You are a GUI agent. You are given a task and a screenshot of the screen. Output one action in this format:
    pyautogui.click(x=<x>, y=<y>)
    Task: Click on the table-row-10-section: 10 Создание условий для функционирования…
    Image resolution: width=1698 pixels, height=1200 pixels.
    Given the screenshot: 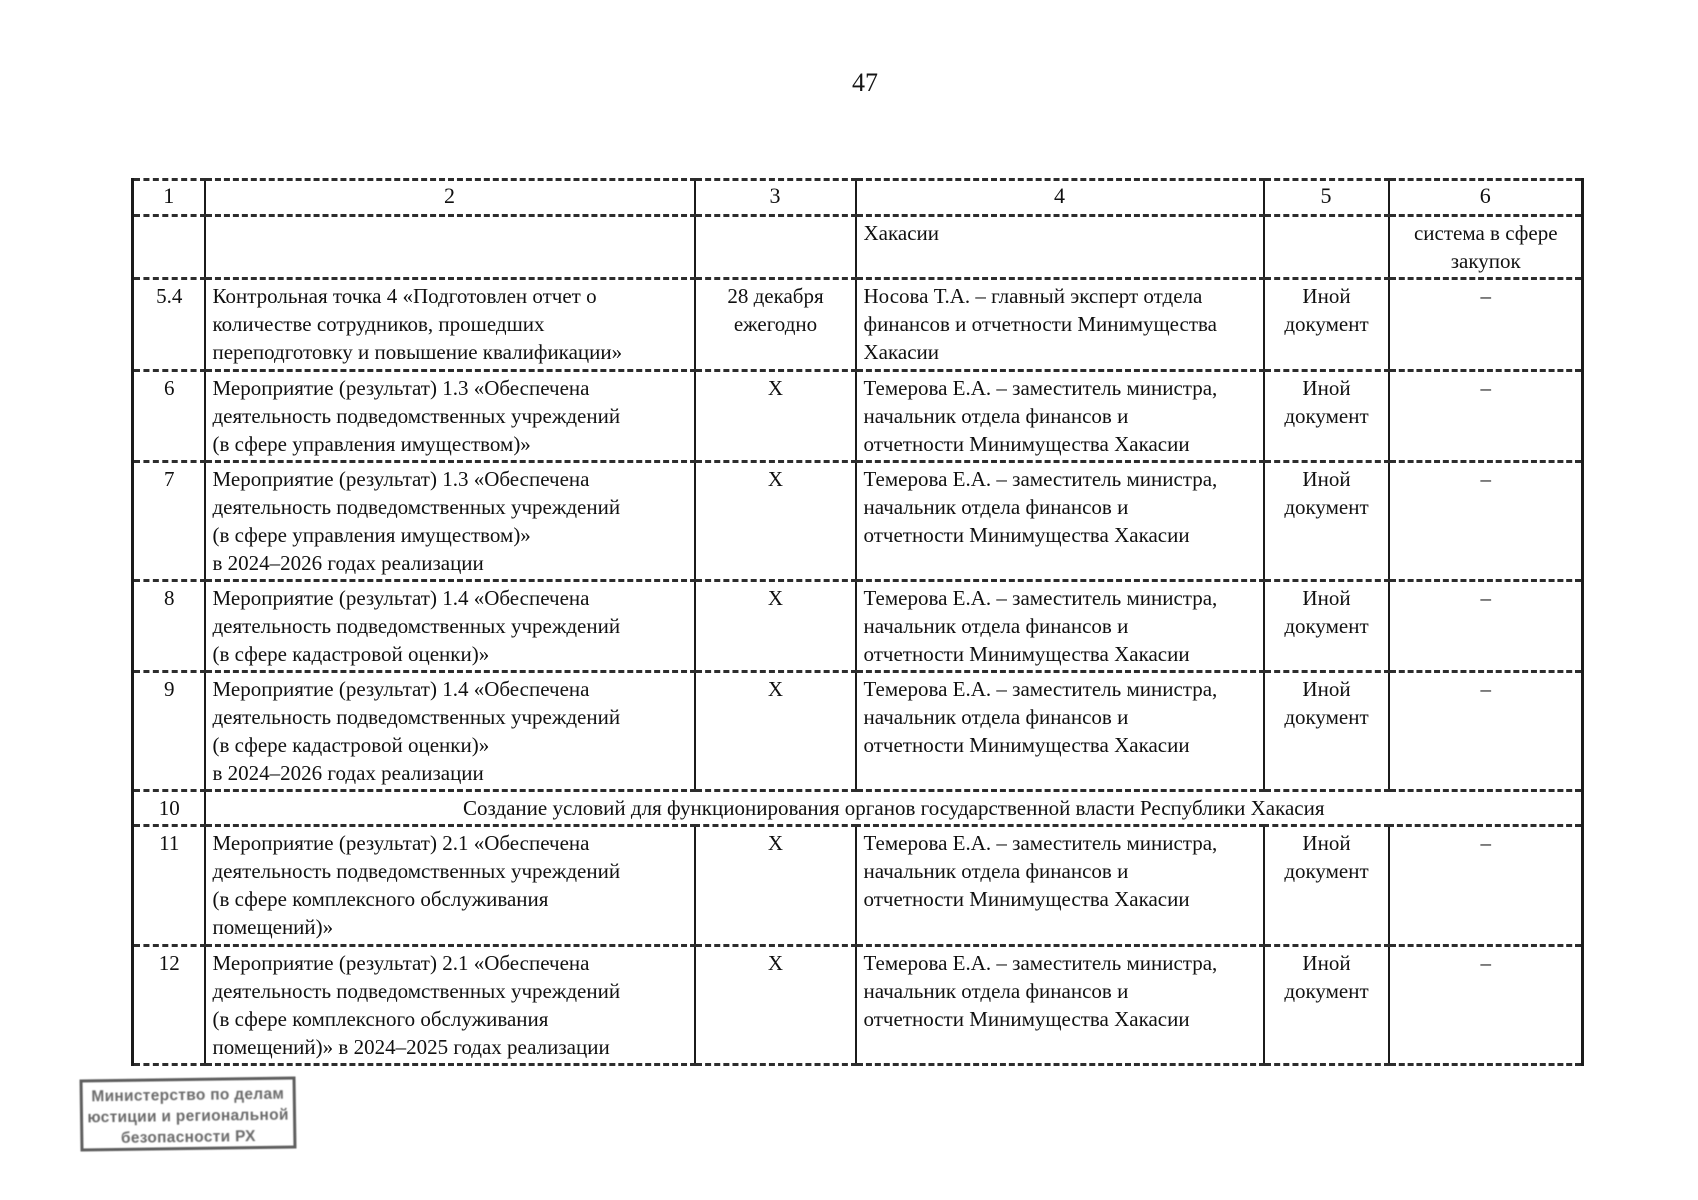 What is the action you would take?
    pyautogui.click(x=857, y=808)
    